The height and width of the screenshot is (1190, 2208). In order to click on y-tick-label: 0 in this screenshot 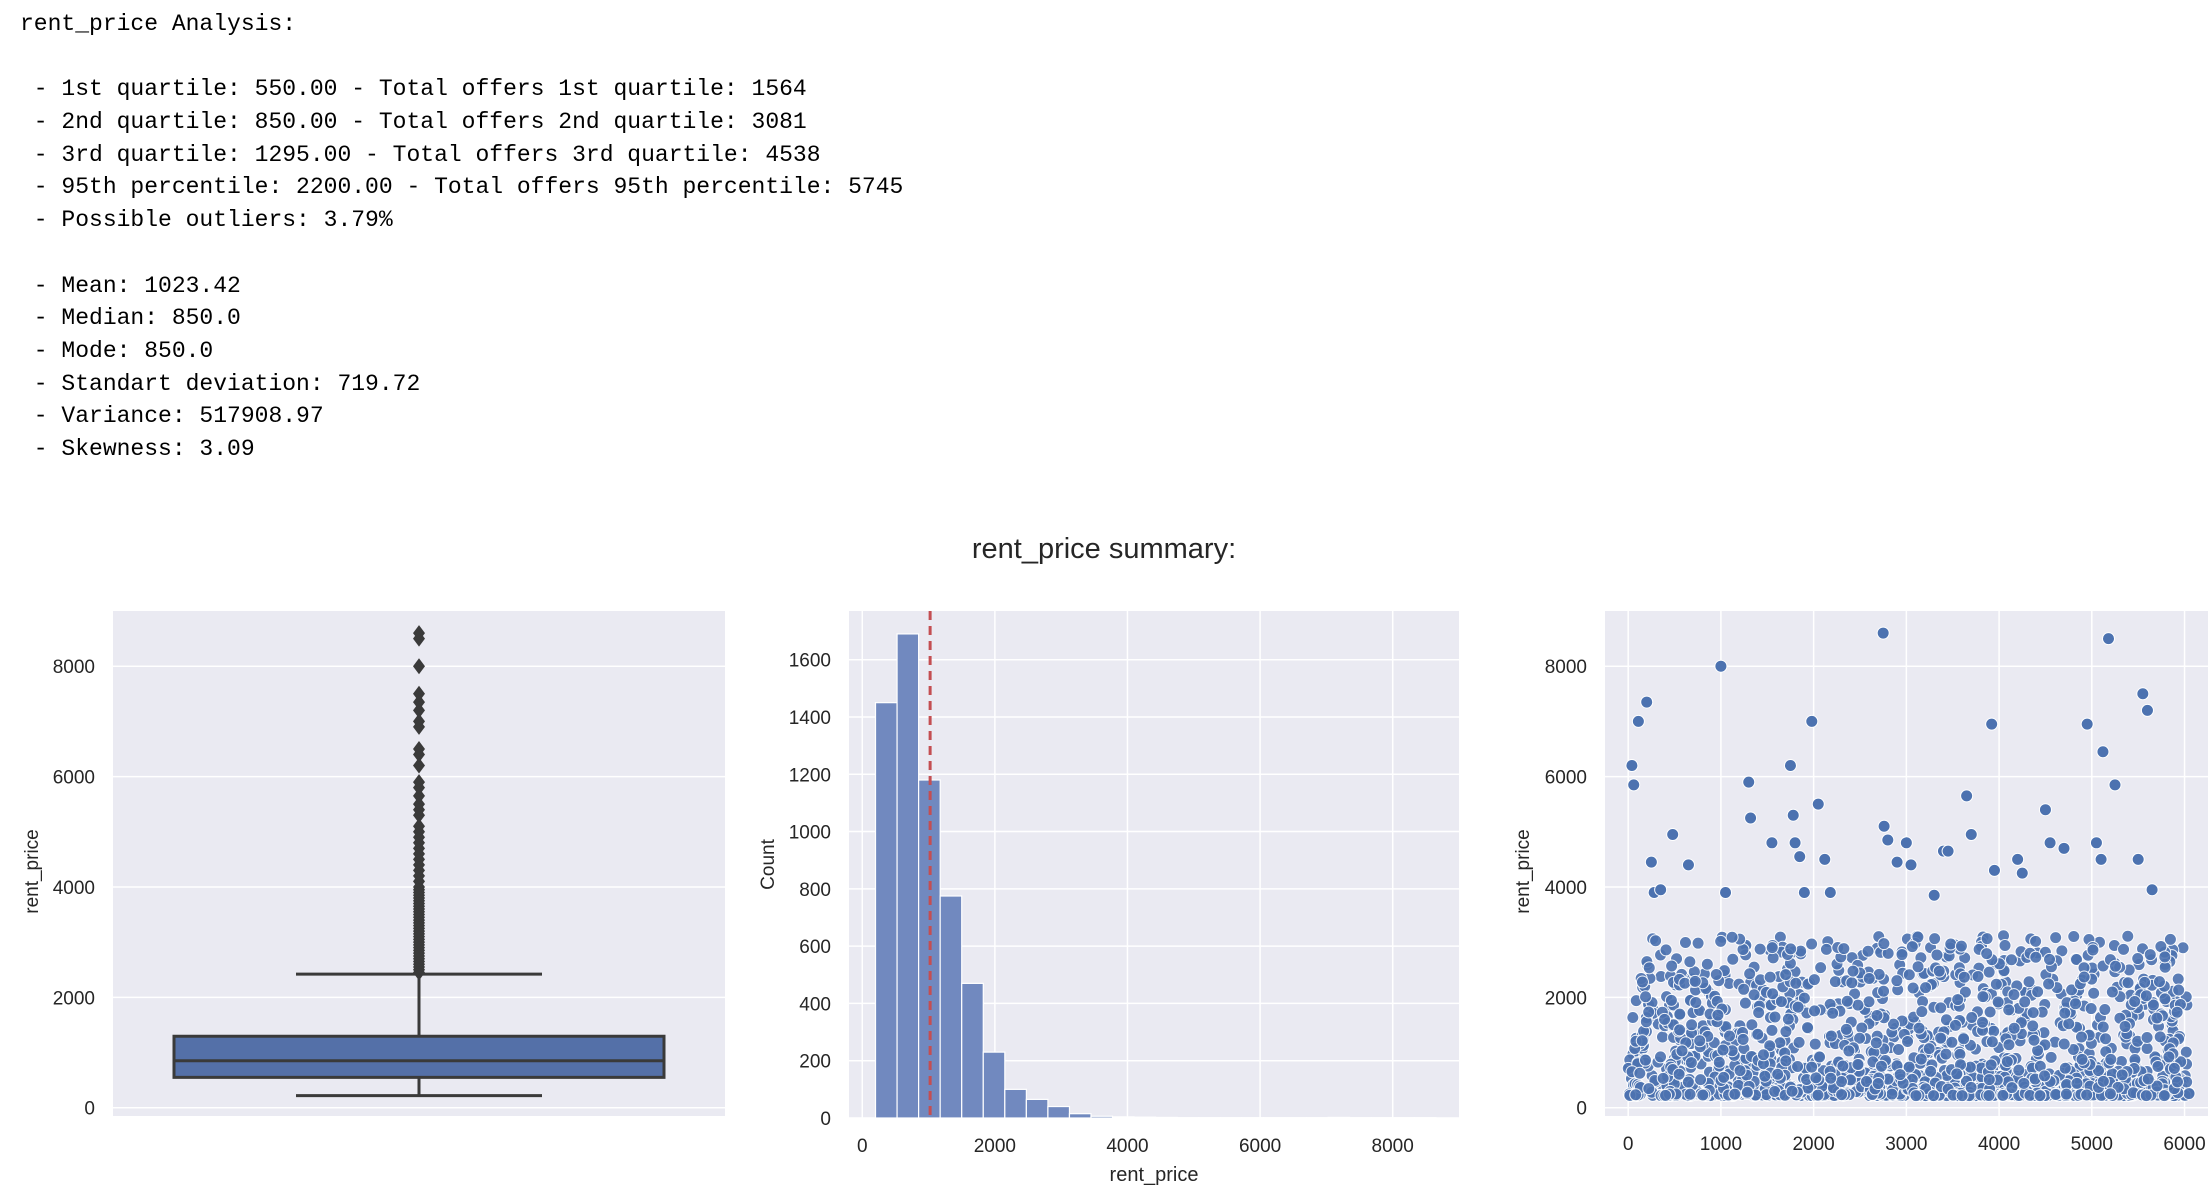, I will do `click(825, 1119)`.